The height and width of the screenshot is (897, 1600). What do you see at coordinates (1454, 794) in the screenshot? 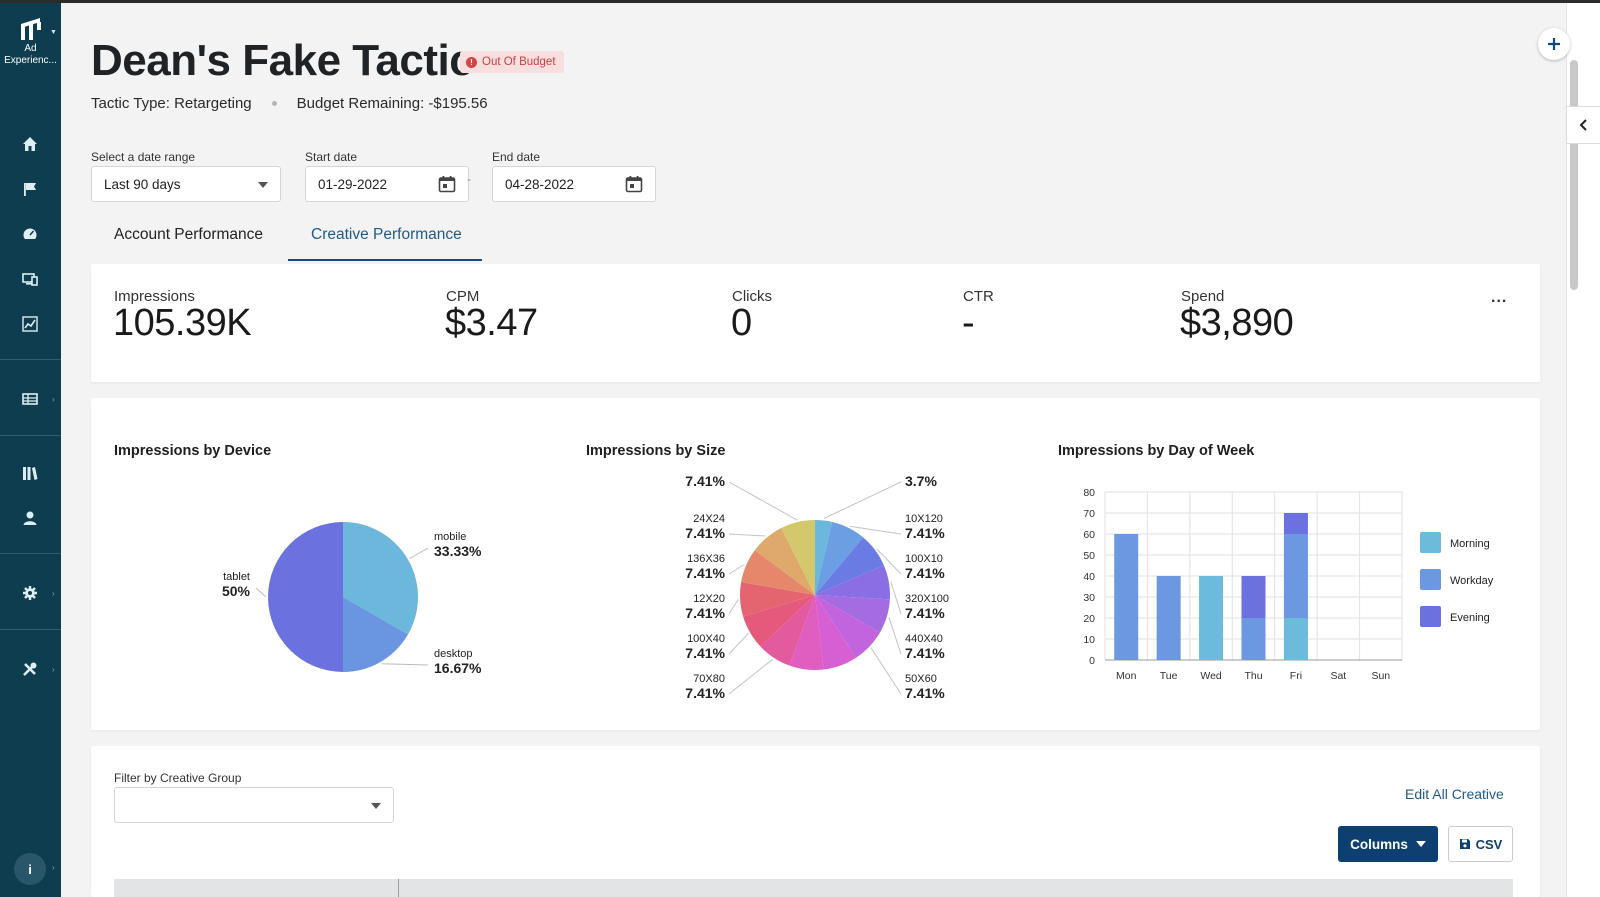
I see `edit-all-creative-link: Edit All Creative` at bounding box center [1454, 794].